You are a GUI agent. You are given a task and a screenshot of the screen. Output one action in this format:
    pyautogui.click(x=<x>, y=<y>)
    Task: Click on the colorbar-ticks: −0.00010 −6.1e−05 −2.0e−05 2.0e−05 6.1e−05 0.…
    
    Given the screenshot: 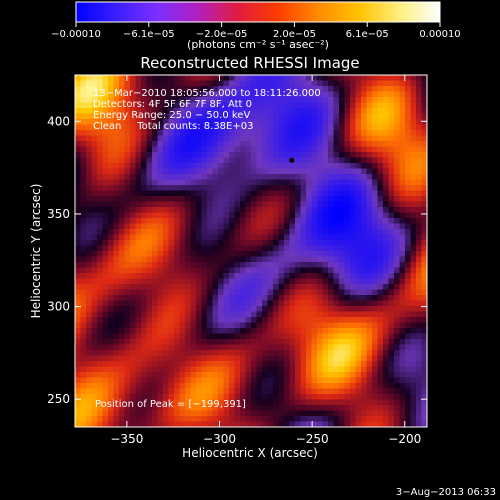 What is the action you would take?
    pyautogui.click(x=256, y=31)
    